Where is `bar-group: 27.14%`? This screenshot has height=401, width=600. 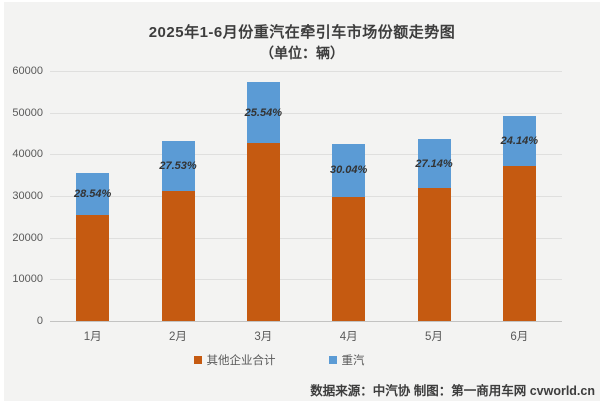
bar-group: 27.14% is located at coordinates (434, 229).